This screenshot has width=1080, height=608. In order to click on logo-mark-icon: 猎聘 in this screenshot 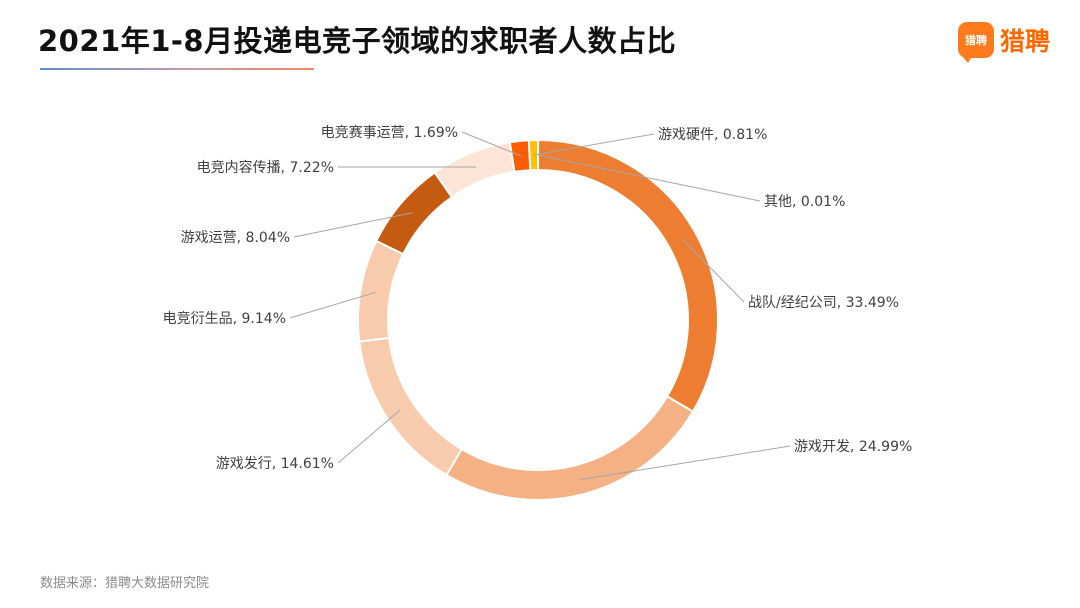, I will do `click(976, 42)`.